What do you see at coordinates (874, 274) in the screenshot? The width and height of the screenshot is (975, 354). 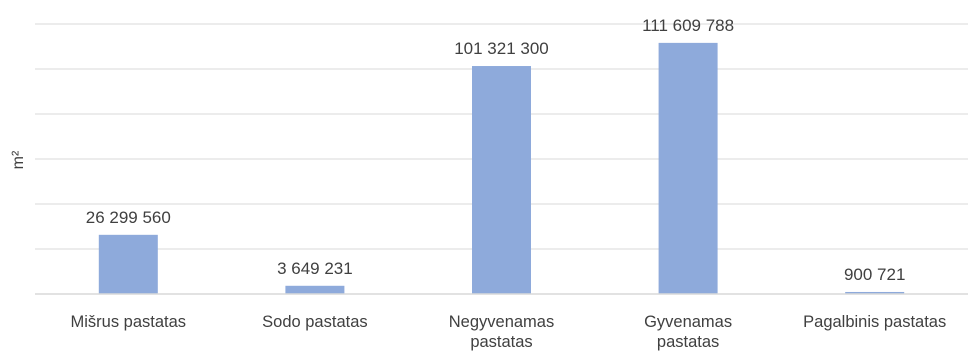 I see `data-label: 900 721` at bounding box center [874, 274].